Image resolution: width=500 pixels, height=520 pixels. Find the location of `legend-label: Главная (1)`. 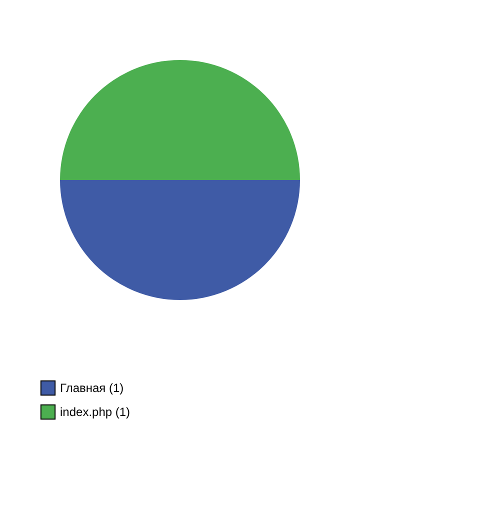

legend-label: Главная (1) is located at coordinates (92, 388).